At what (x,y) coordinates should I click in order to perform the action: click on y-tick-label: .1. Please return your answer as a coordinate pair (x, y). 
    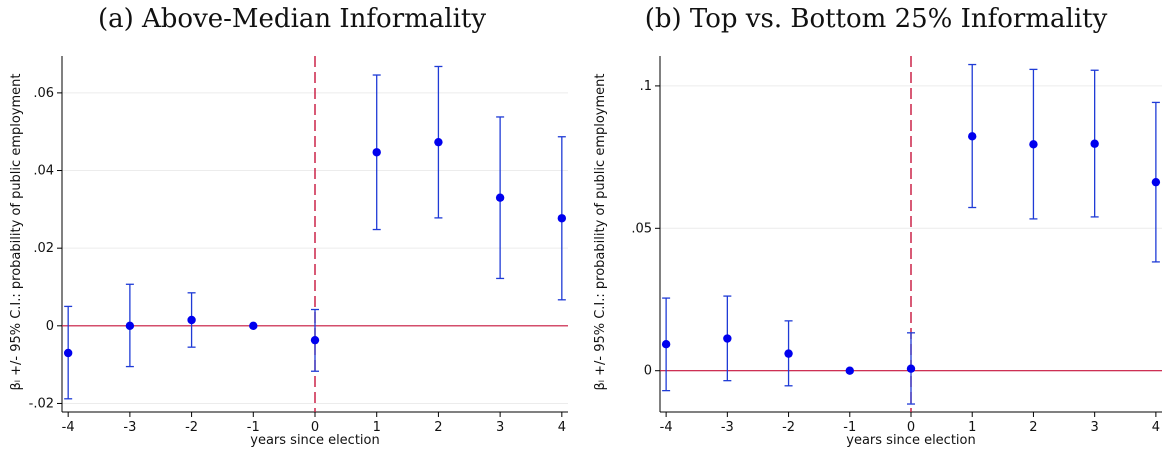
    Looking at the image, I should click on (646, 86).